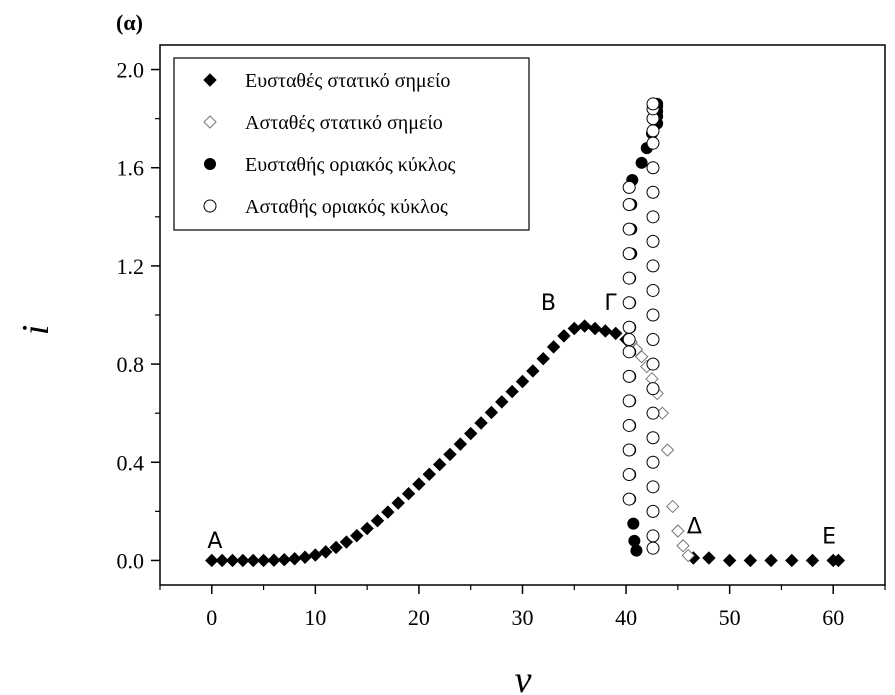  I want to click on x-tick-label: 50, so click(730, 617).